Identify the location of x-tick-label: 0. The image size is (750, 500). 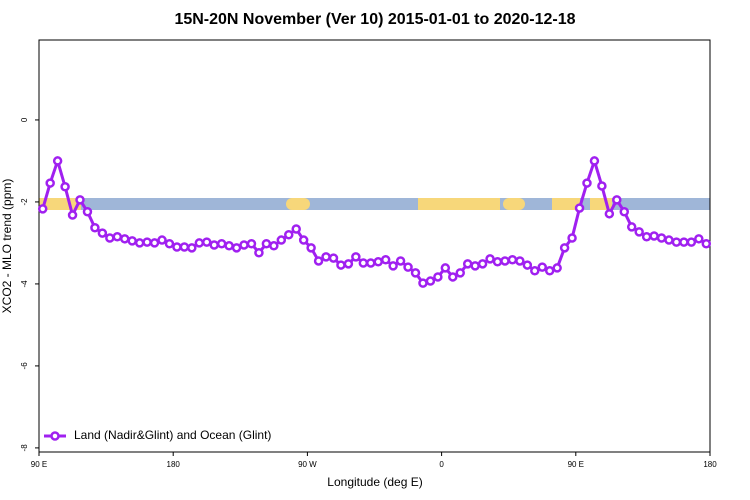
(441, 464).